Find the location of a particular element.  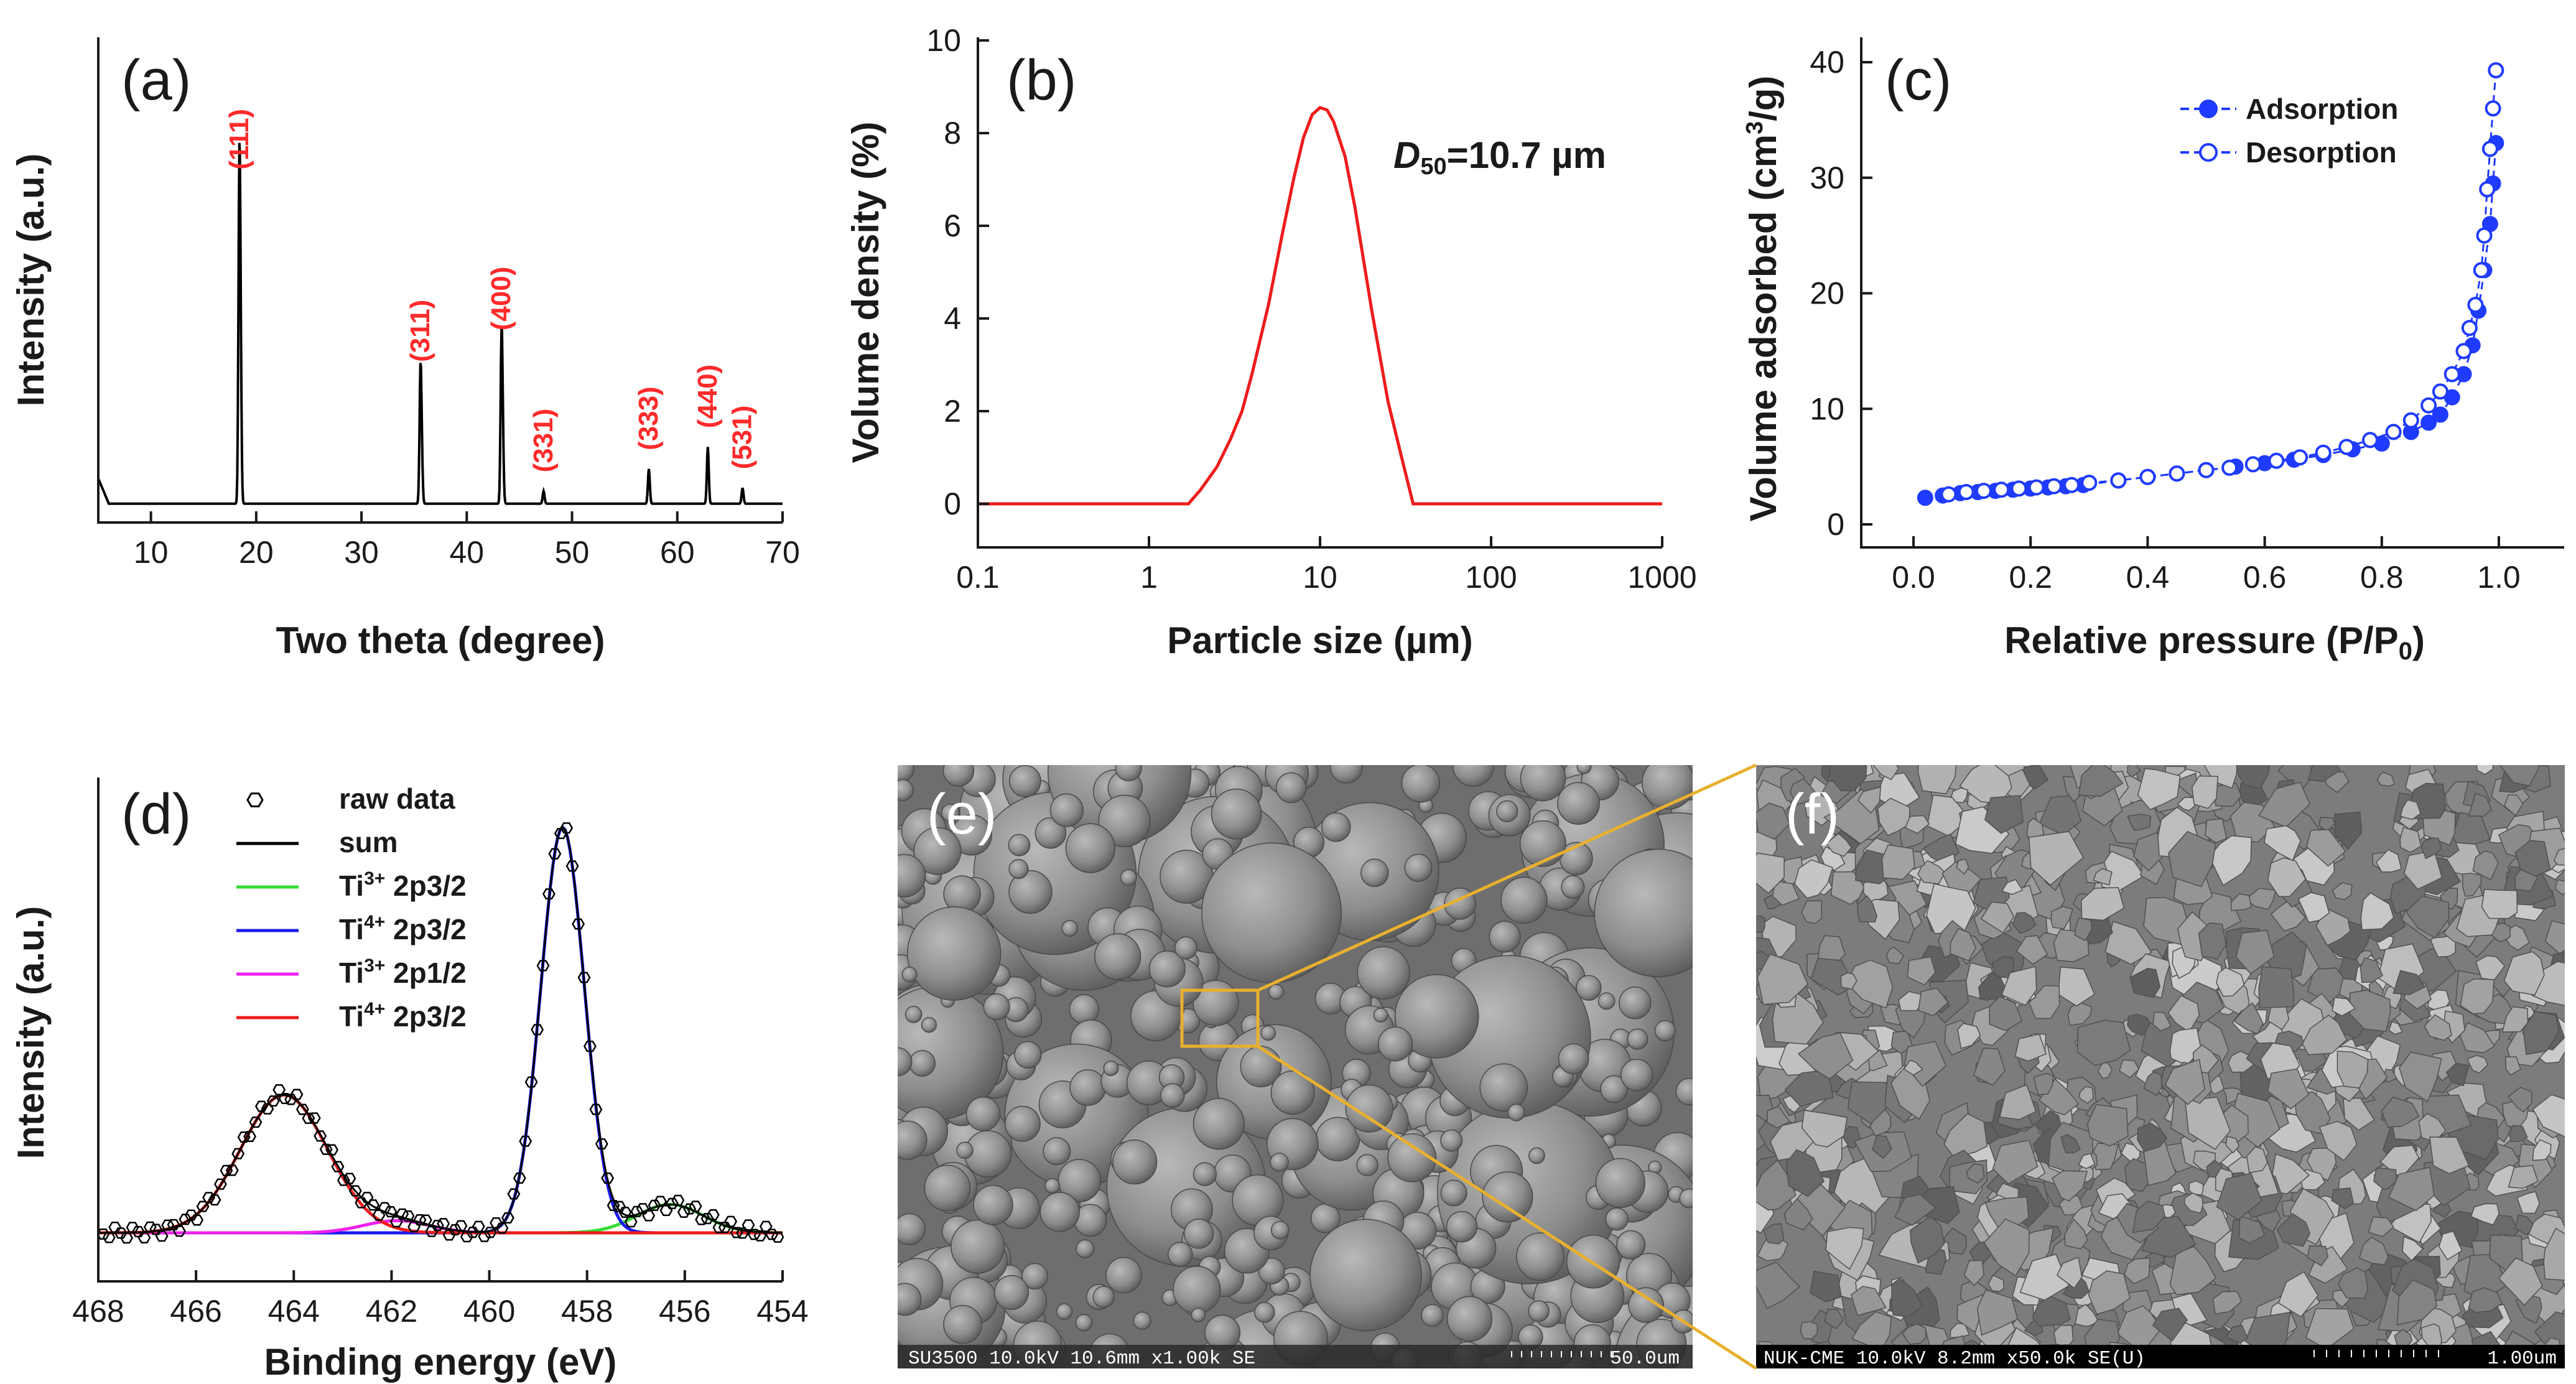

b-axes-frame is located at coordinates (1319, 293).